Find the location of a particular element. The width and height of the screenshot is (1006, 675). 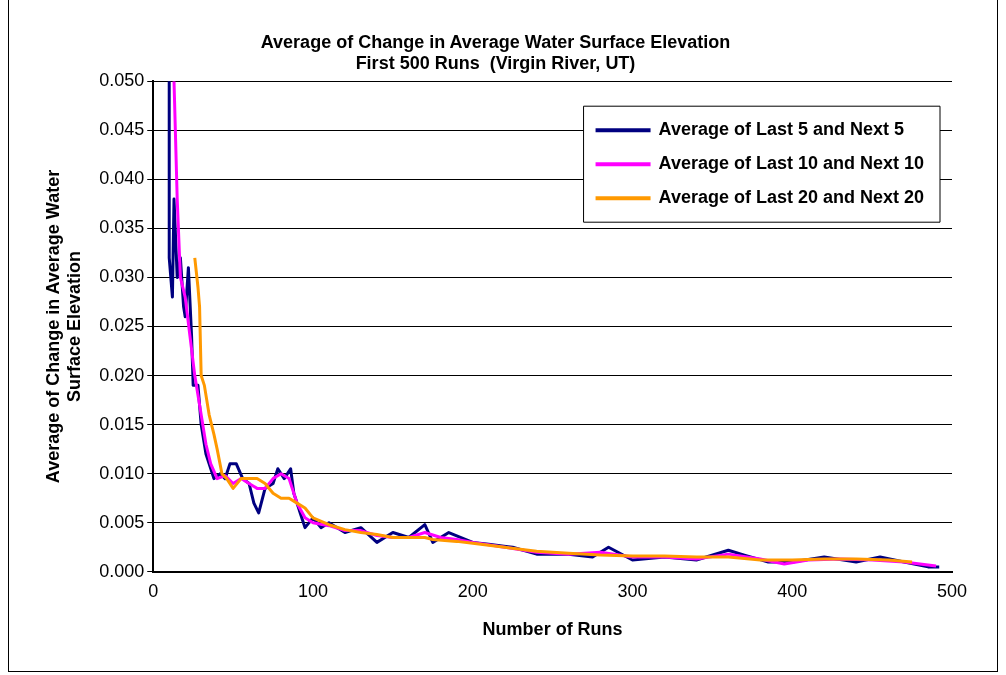

legend-label: Average of Last 20 and Next 20 is located at coordinates (791, 197).